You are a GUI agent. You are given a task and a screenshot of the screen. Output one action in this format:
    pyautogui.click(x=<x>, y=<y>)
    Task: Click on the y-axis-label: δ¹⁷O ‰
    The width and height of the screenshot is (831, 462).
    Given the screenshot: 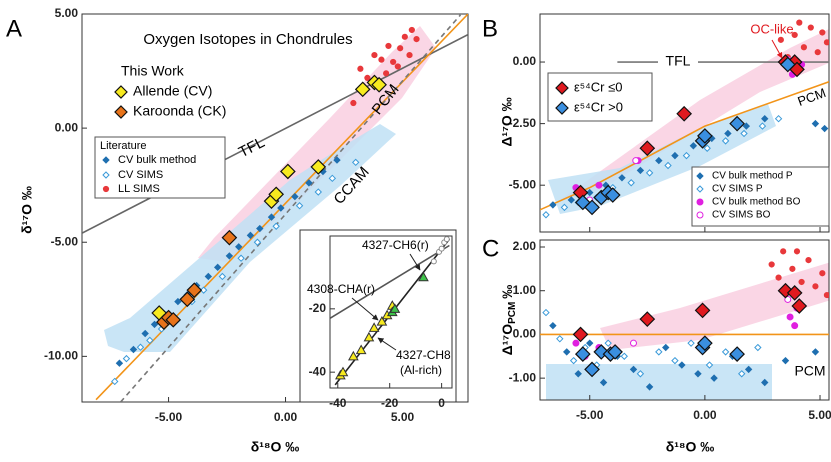 What is the action you would take?
    pyautogui.click(x=27, y=210)
    